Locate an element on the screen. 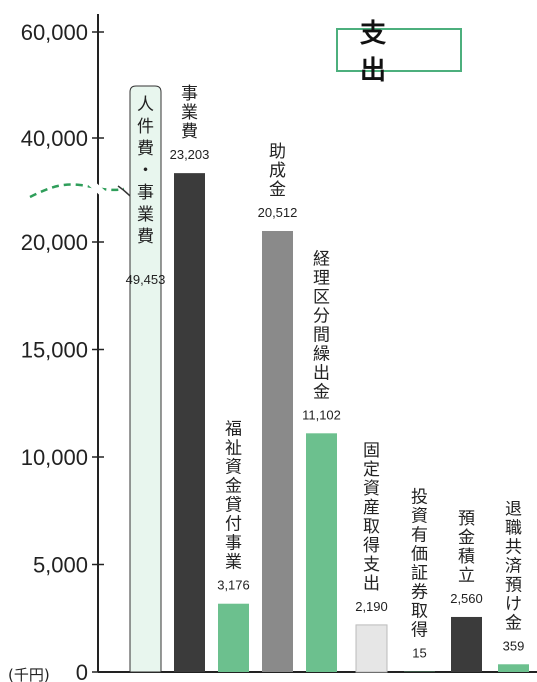 The height and width of the screenshot is (682, 537). chart-title: 支 出 is located at coordinates (399, 52).